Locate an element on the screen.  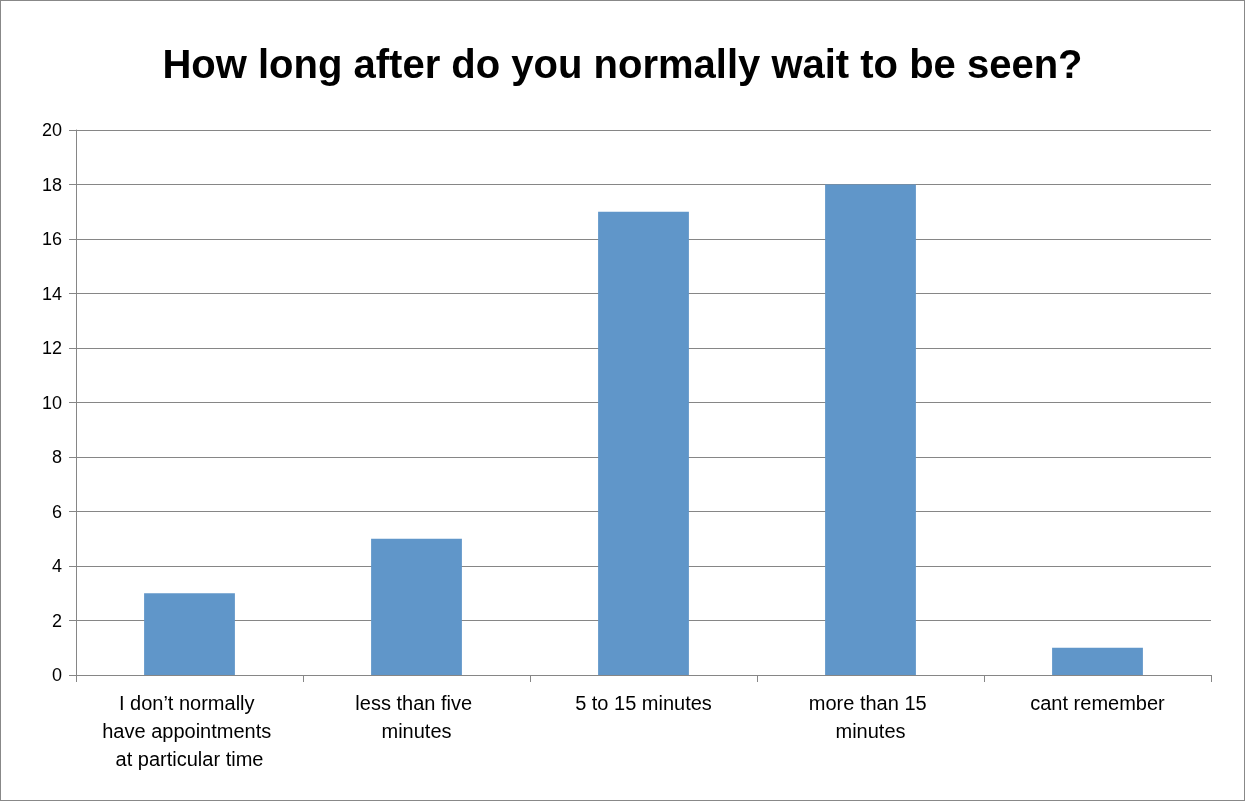
chart-title: How long after do you normally wait to be seen? is located at coordinates (622, 64).